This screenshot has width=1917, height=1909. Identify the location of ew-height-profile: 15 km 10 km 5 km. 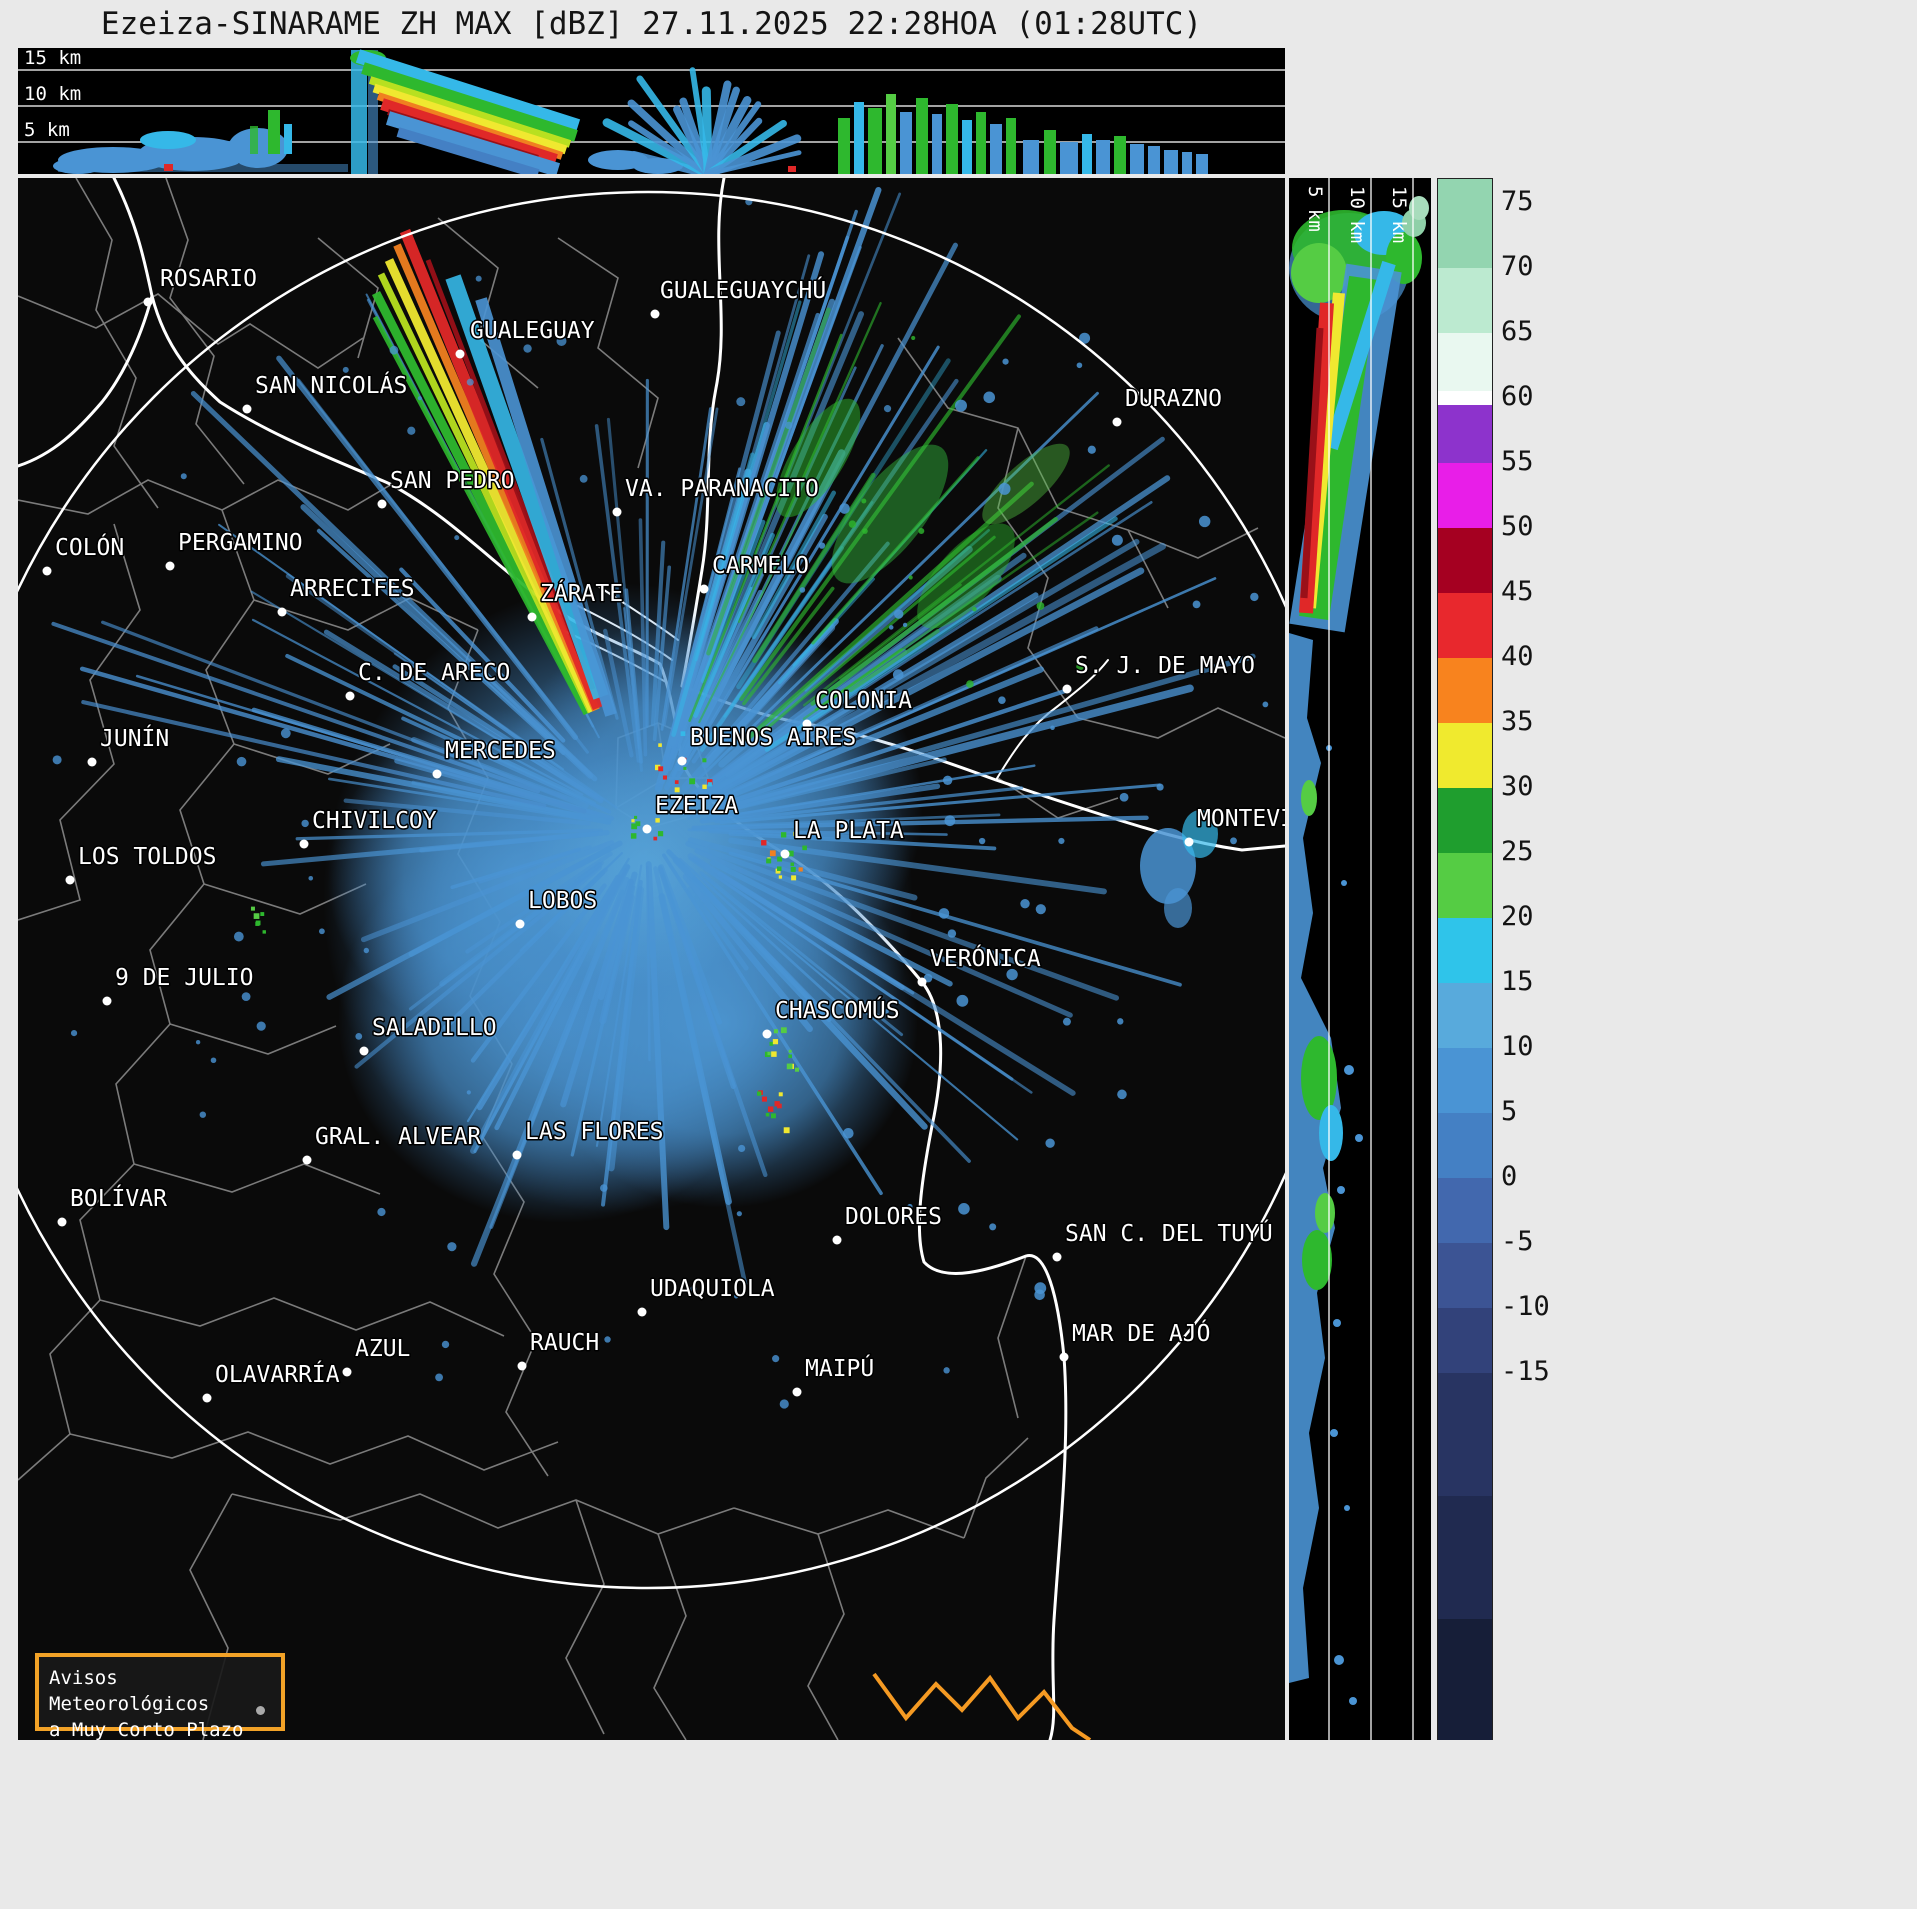
(651, 111).